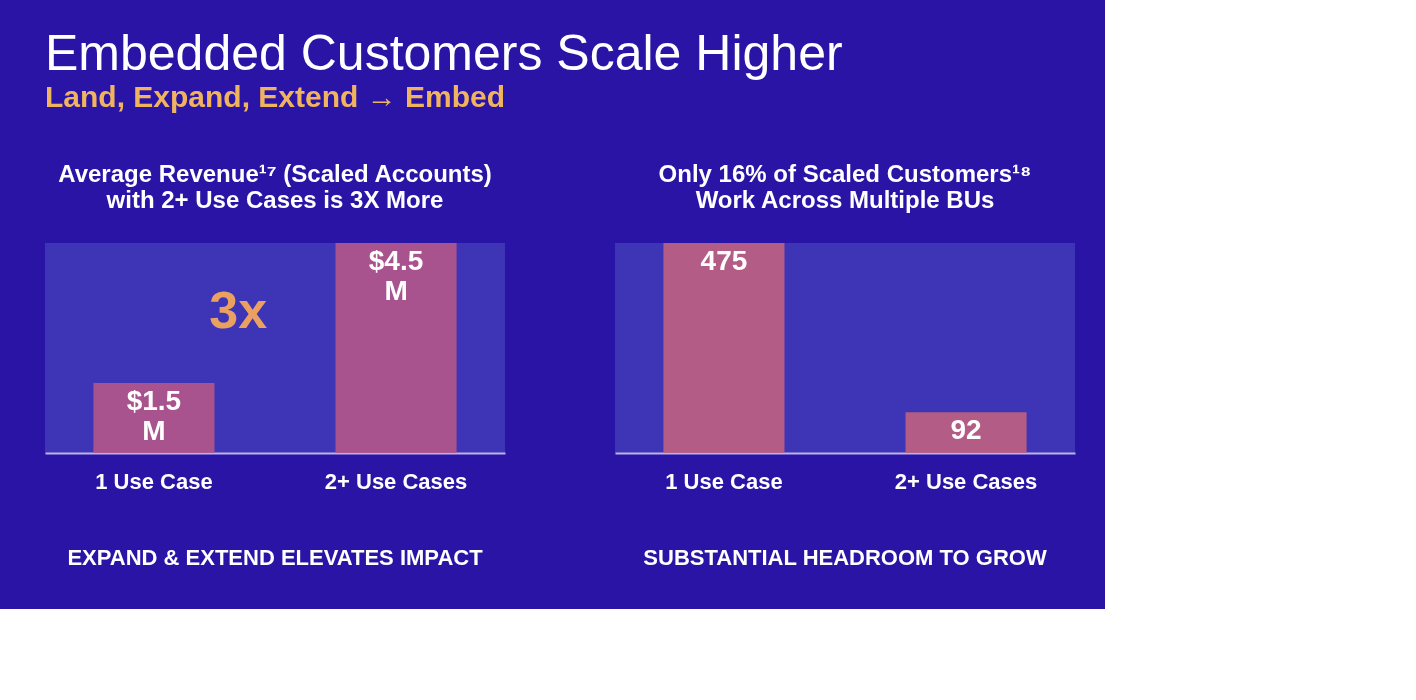  What do you see at coordinates (966, 430) in the screenshot?
I see `data-label: 92` at bounding box center [966, 430].